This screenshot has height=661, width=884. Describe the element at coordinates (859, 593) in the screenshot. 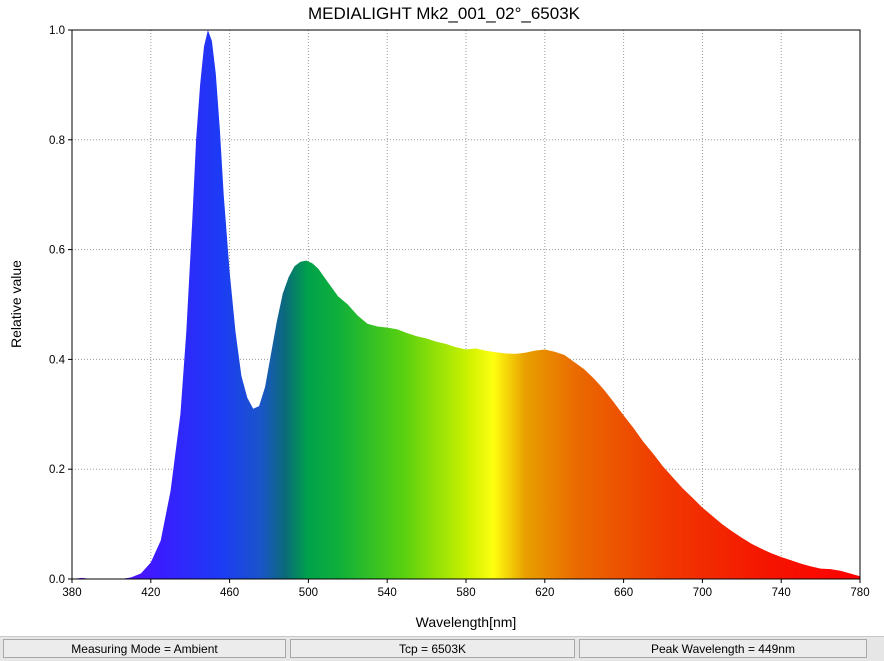

I see `x-tick-label: 780` at that location.